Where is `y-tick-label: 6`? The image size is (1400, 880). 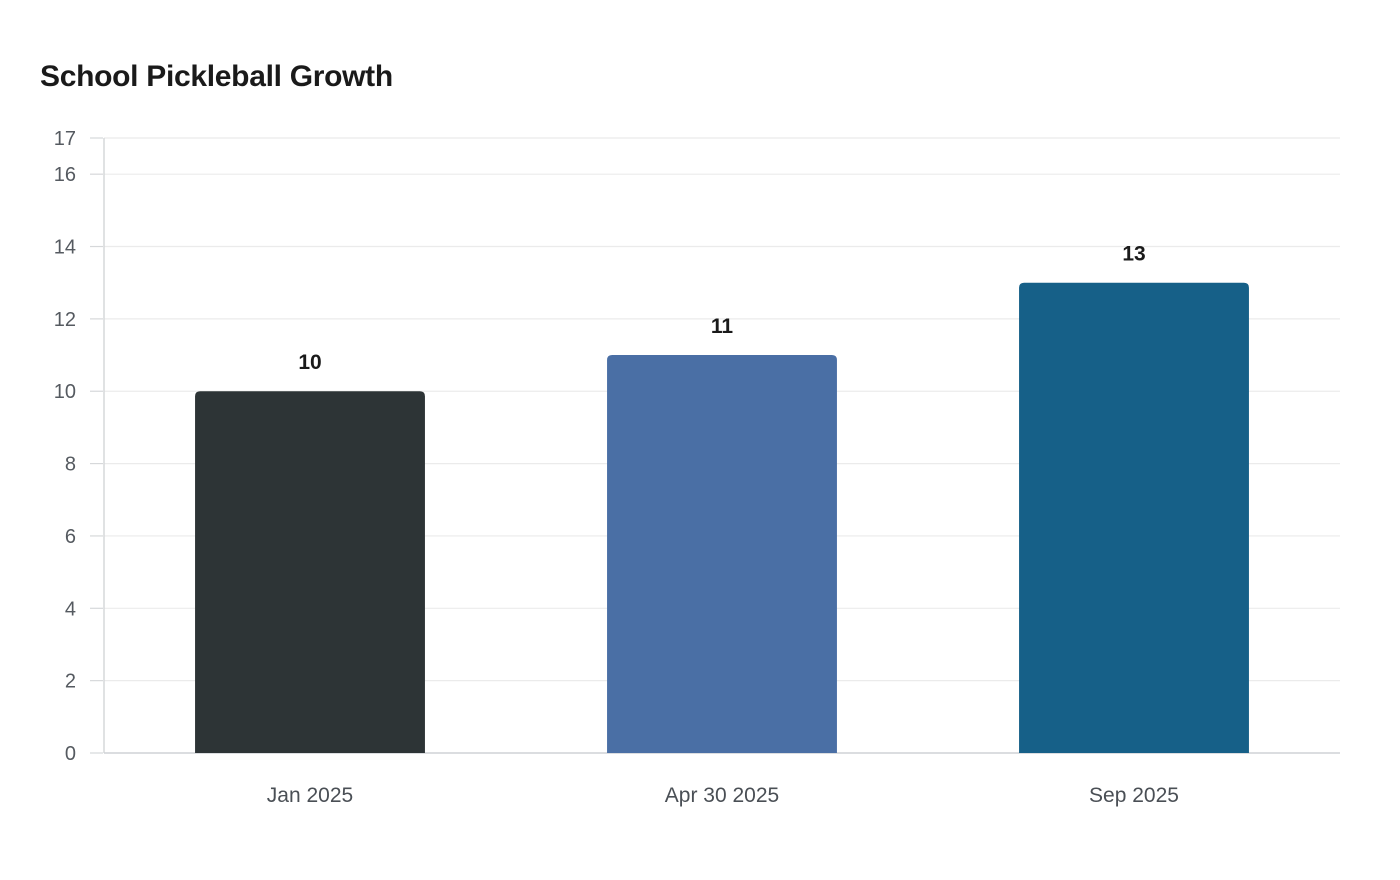
y-tick-label: 6 is located at coordinates (70, 537).